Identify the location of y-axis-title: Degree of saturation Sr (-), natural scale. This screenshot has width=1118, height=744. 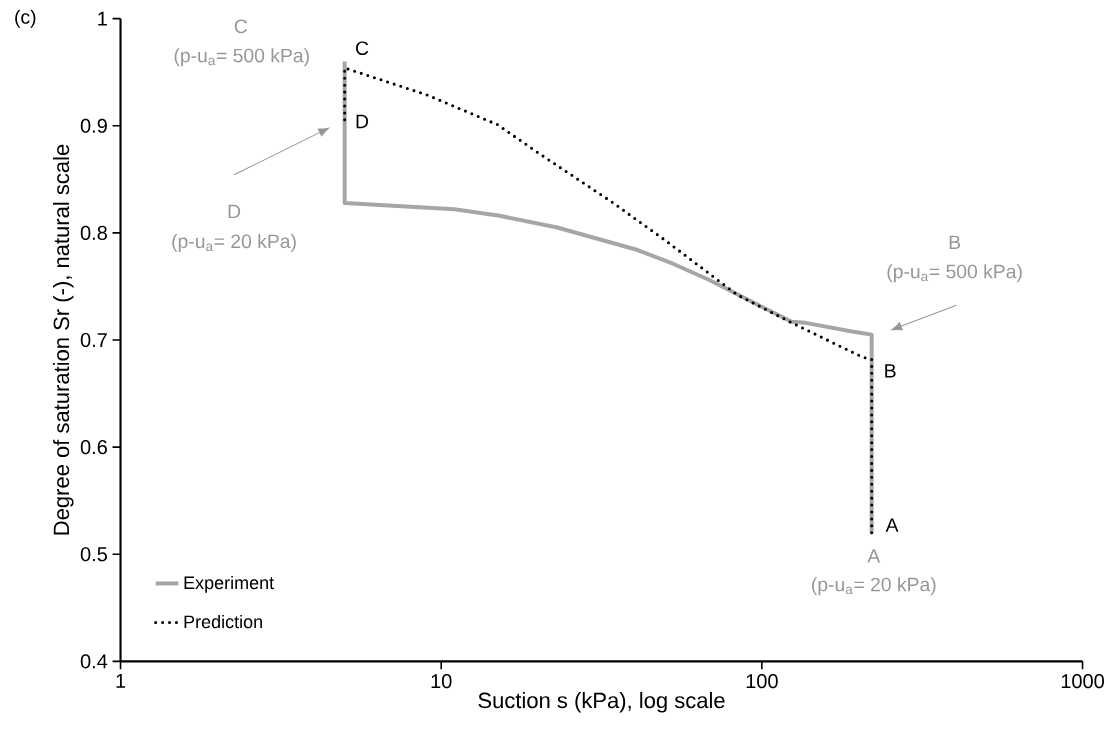
(63, 339).